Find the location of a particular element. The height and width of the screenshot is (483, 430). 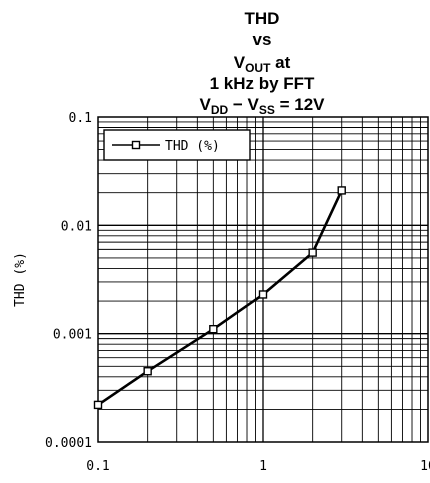

chart-title: THD vs VOUT at1 kHz by FFT VDD − VSS = 12V is located at coordinates (262, 63).